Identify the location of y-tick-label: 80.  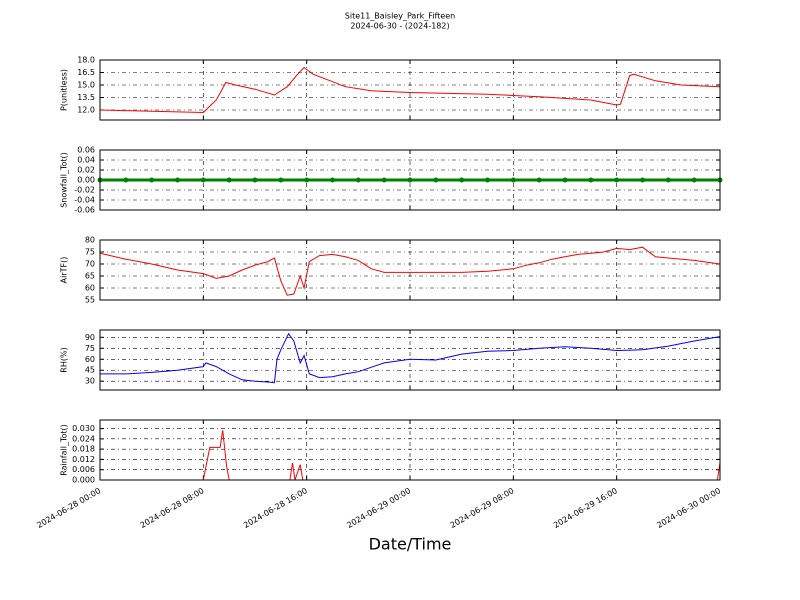
(90, 240).